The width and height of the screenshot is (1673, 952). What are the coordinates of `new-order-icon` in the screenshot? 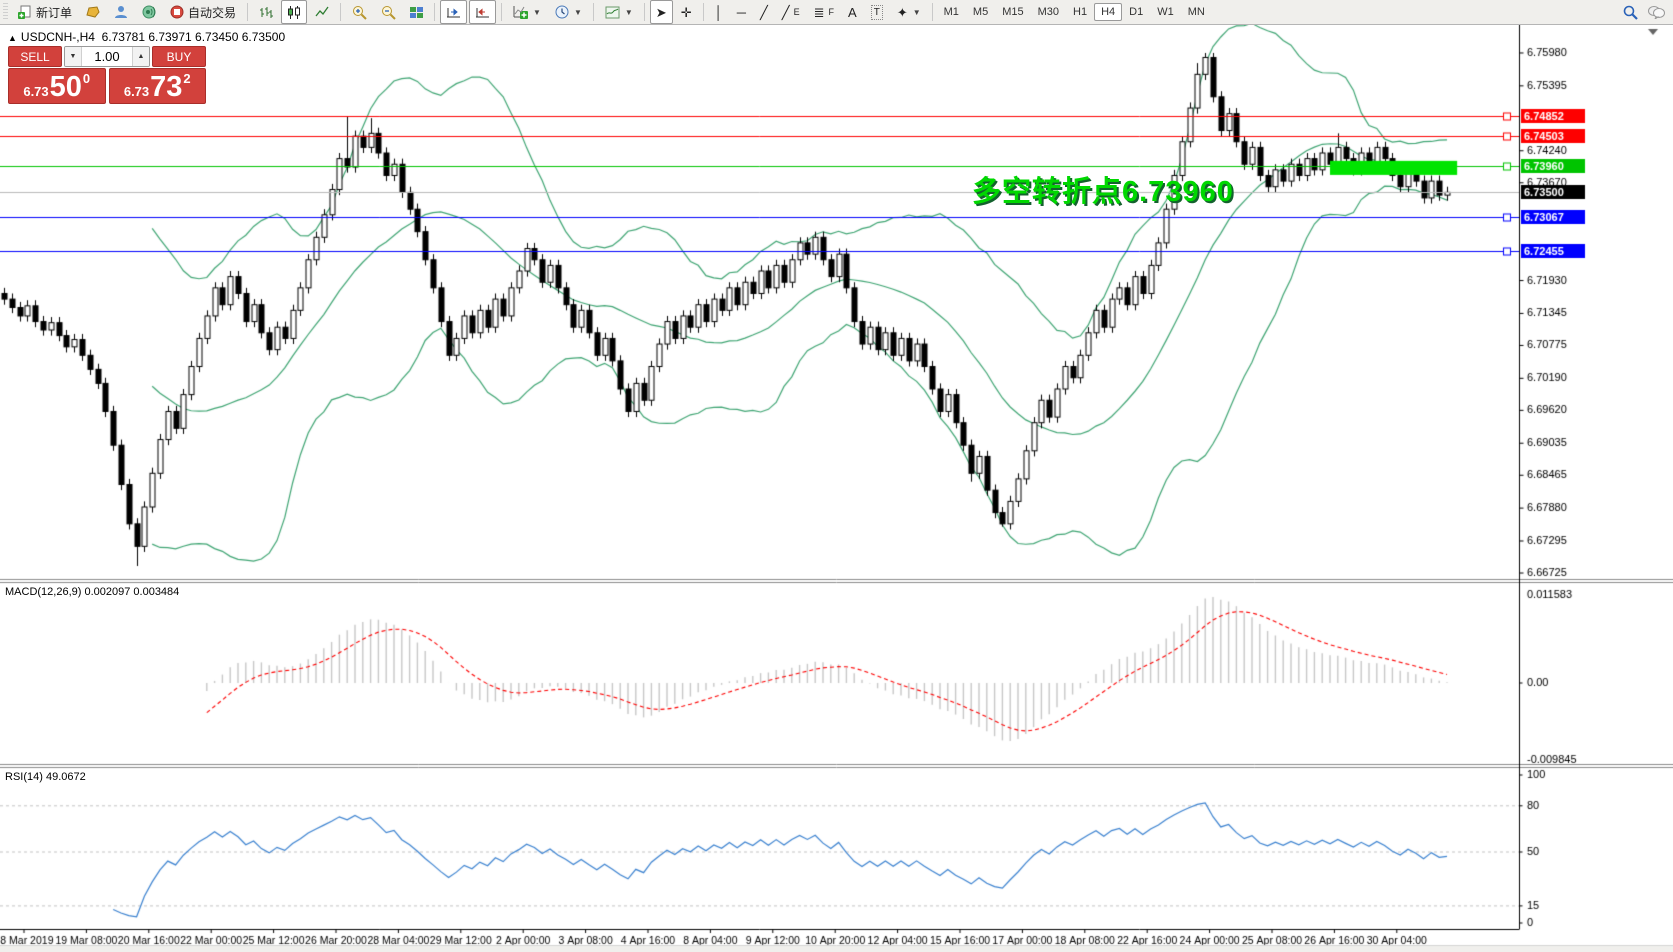 It's located at (24, 12).